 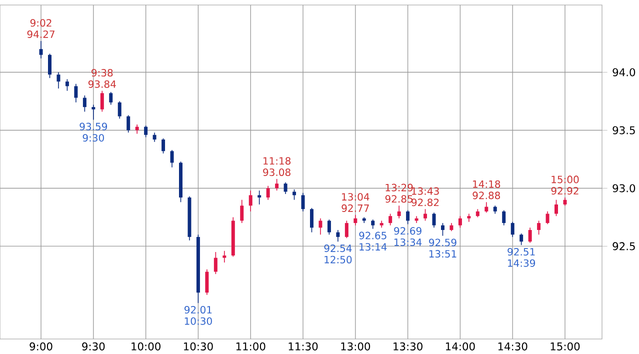 What do you see at coordinates (303, 346) in the screenshot?
I see `x-tick-label: 11:30` at bounding box center [303, 346].